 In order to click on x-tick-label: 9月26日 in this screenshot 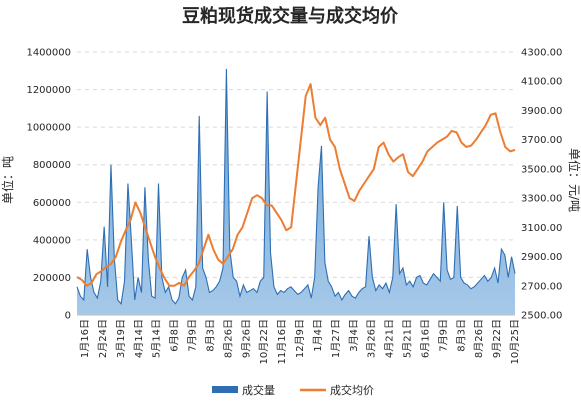, I will do `click(246, 338)`.